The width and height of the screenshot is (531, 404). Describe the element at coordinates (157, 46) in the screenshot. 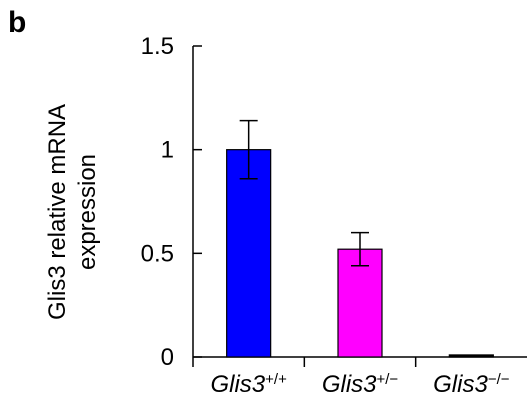

I see `y-tick-label: 1.5` at that location.